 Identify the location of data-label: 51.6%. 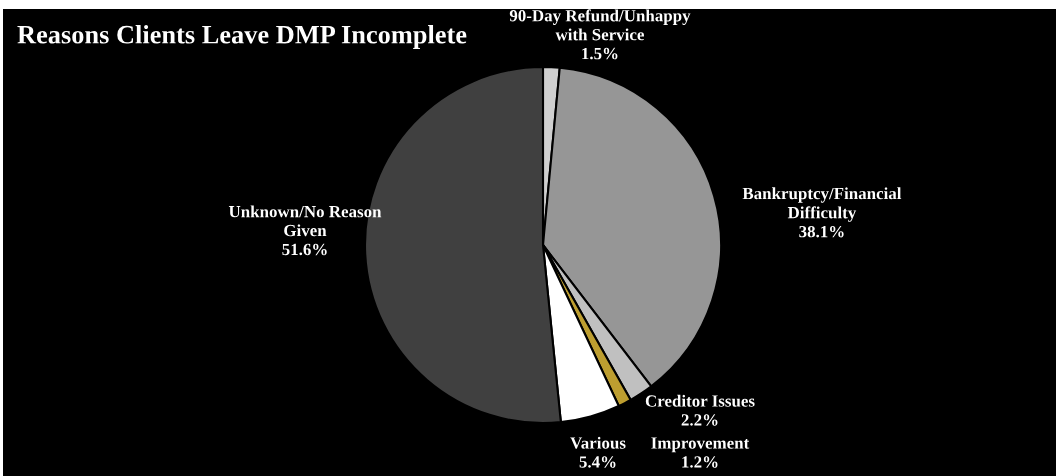
(304, 249).